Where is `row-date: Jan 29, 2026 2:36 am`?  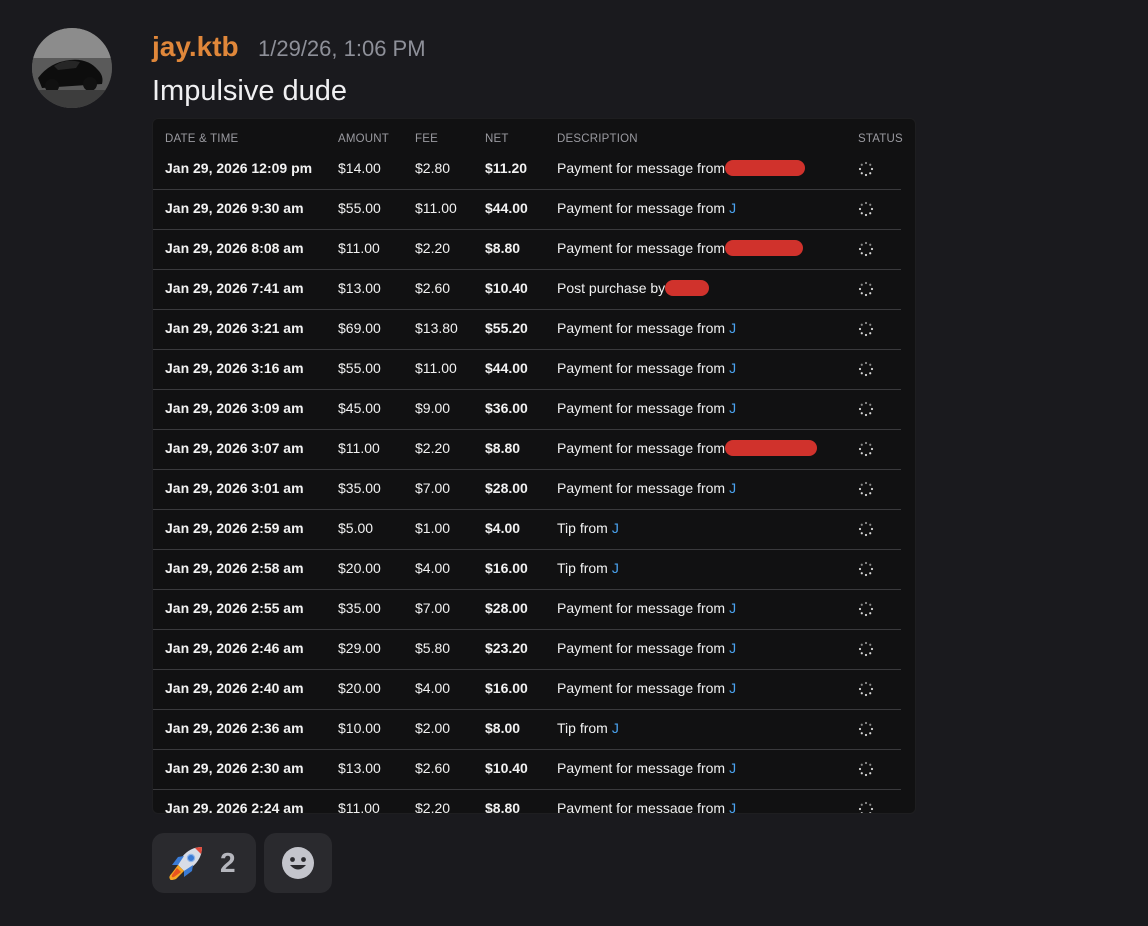 row-date: Jan 29, 2026 2:36 am is located at coordinates (234, 728).